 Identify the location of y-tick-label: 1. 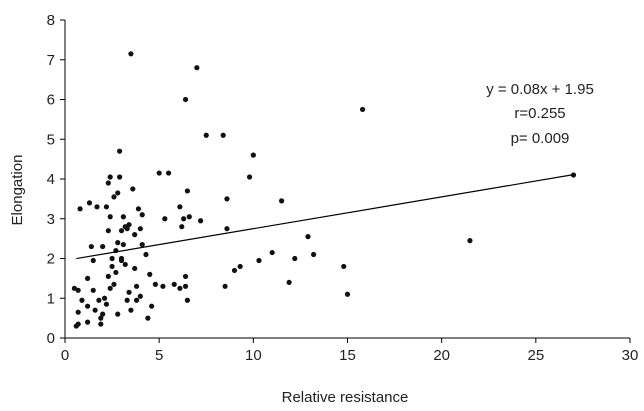
(51, 298).